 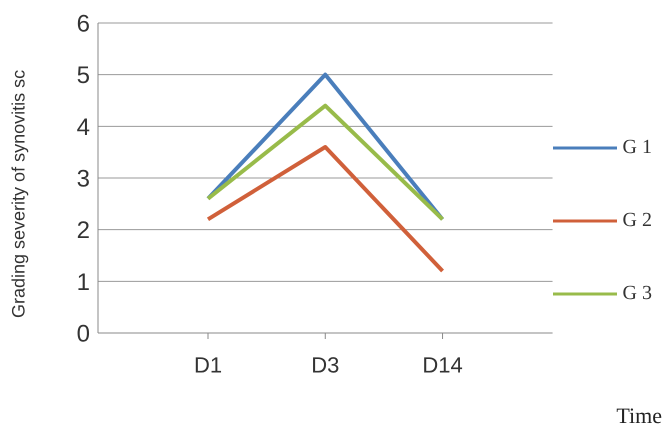 I want to click on y-tick-label: 5, so click(x=83, y=76).